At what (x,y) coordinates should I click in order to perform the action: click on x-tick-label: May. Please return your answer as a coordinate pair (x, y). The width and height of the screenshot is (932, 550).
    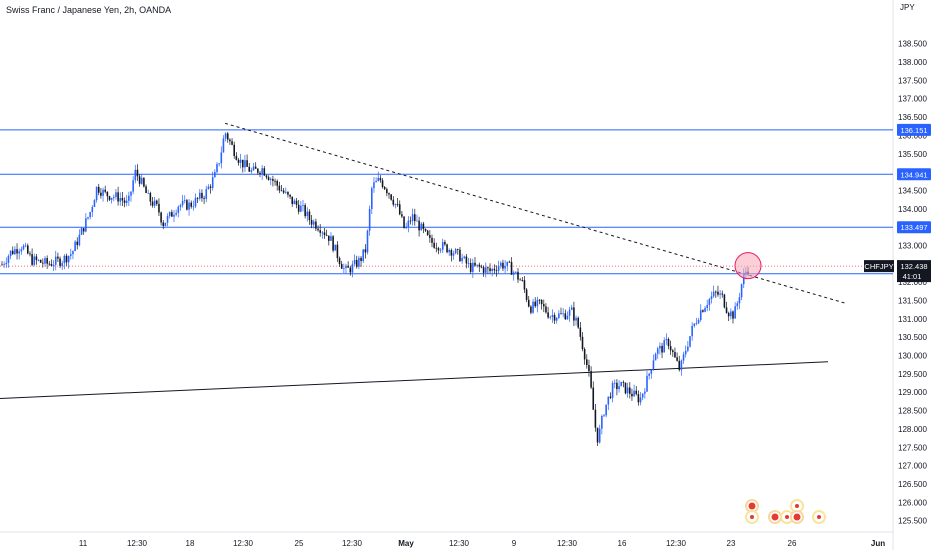
    Looking at the image, I should click on (406, 543).